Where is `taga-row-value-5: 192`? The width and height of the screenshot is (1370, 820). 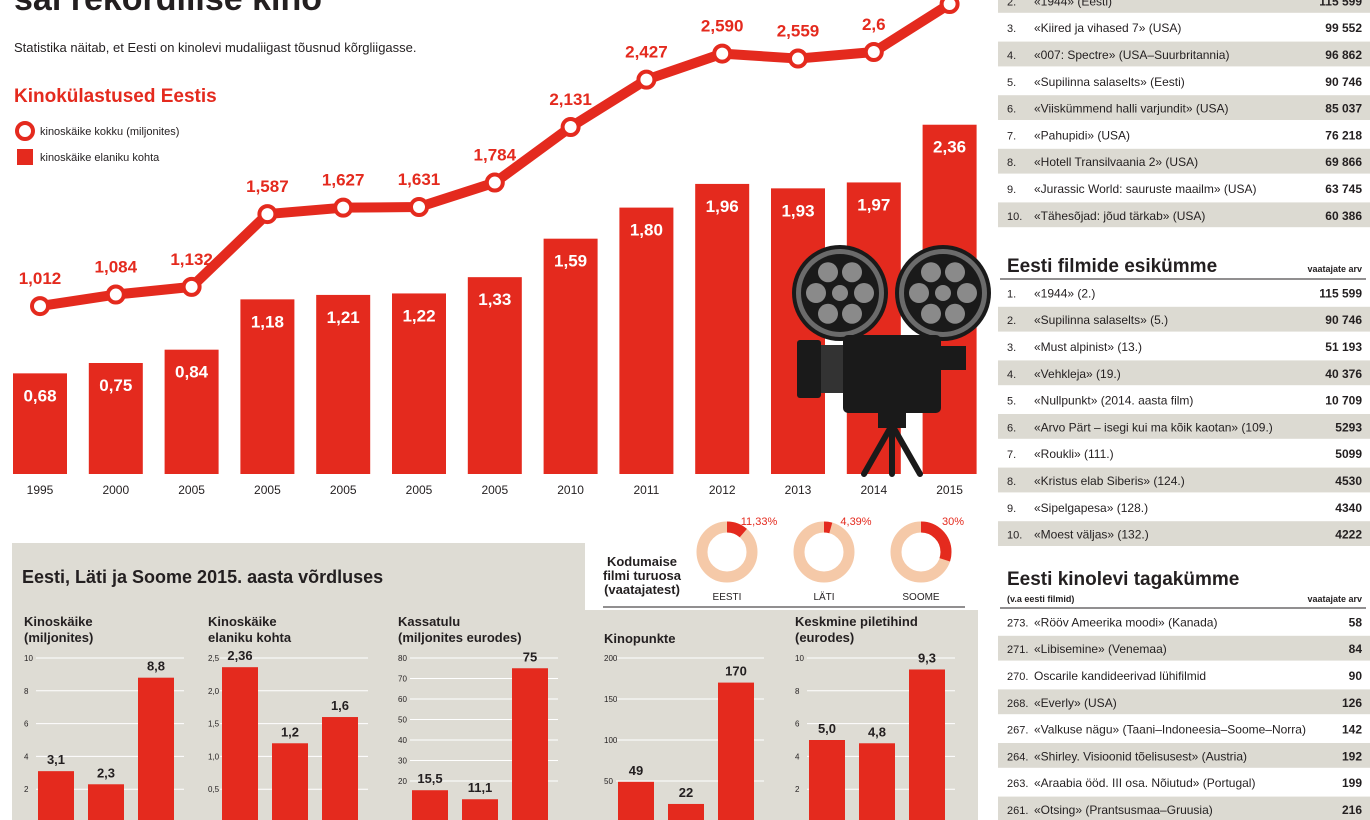 taga-row-value-5: 192 is located at coordinates (1352, 756).